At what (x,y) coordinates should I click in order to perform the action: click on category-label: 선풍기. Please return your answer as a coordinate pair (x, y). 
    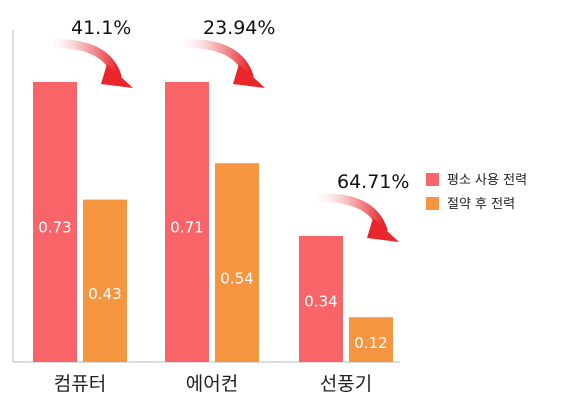
    Looking at the image, I should click on (346, 384).